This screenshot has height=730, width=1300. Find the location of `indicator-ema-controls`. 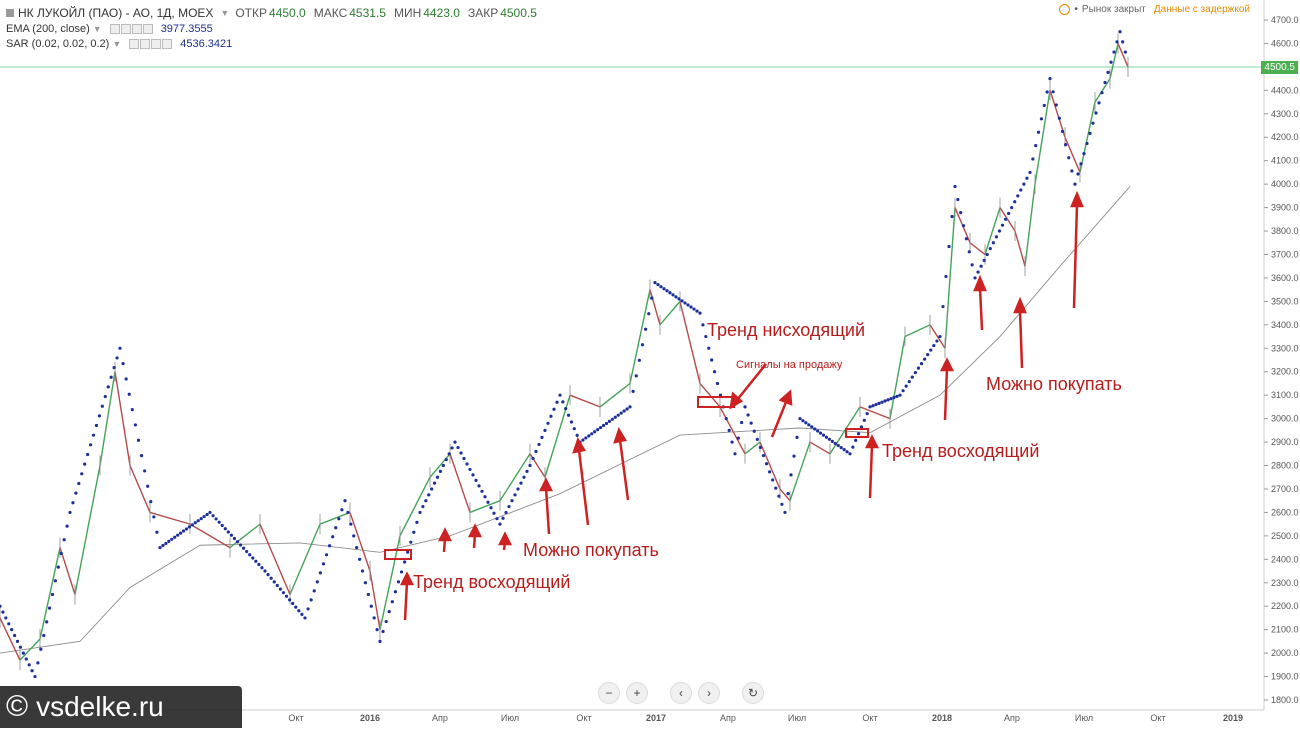

indicator-ema-controls is located at coordinates (131, 28).